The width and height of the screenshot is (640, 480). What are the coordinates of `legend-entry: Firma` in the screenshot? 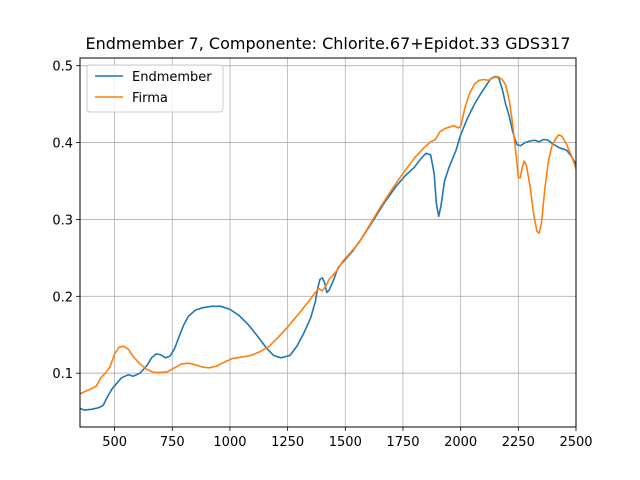 It's located at (150, 98).